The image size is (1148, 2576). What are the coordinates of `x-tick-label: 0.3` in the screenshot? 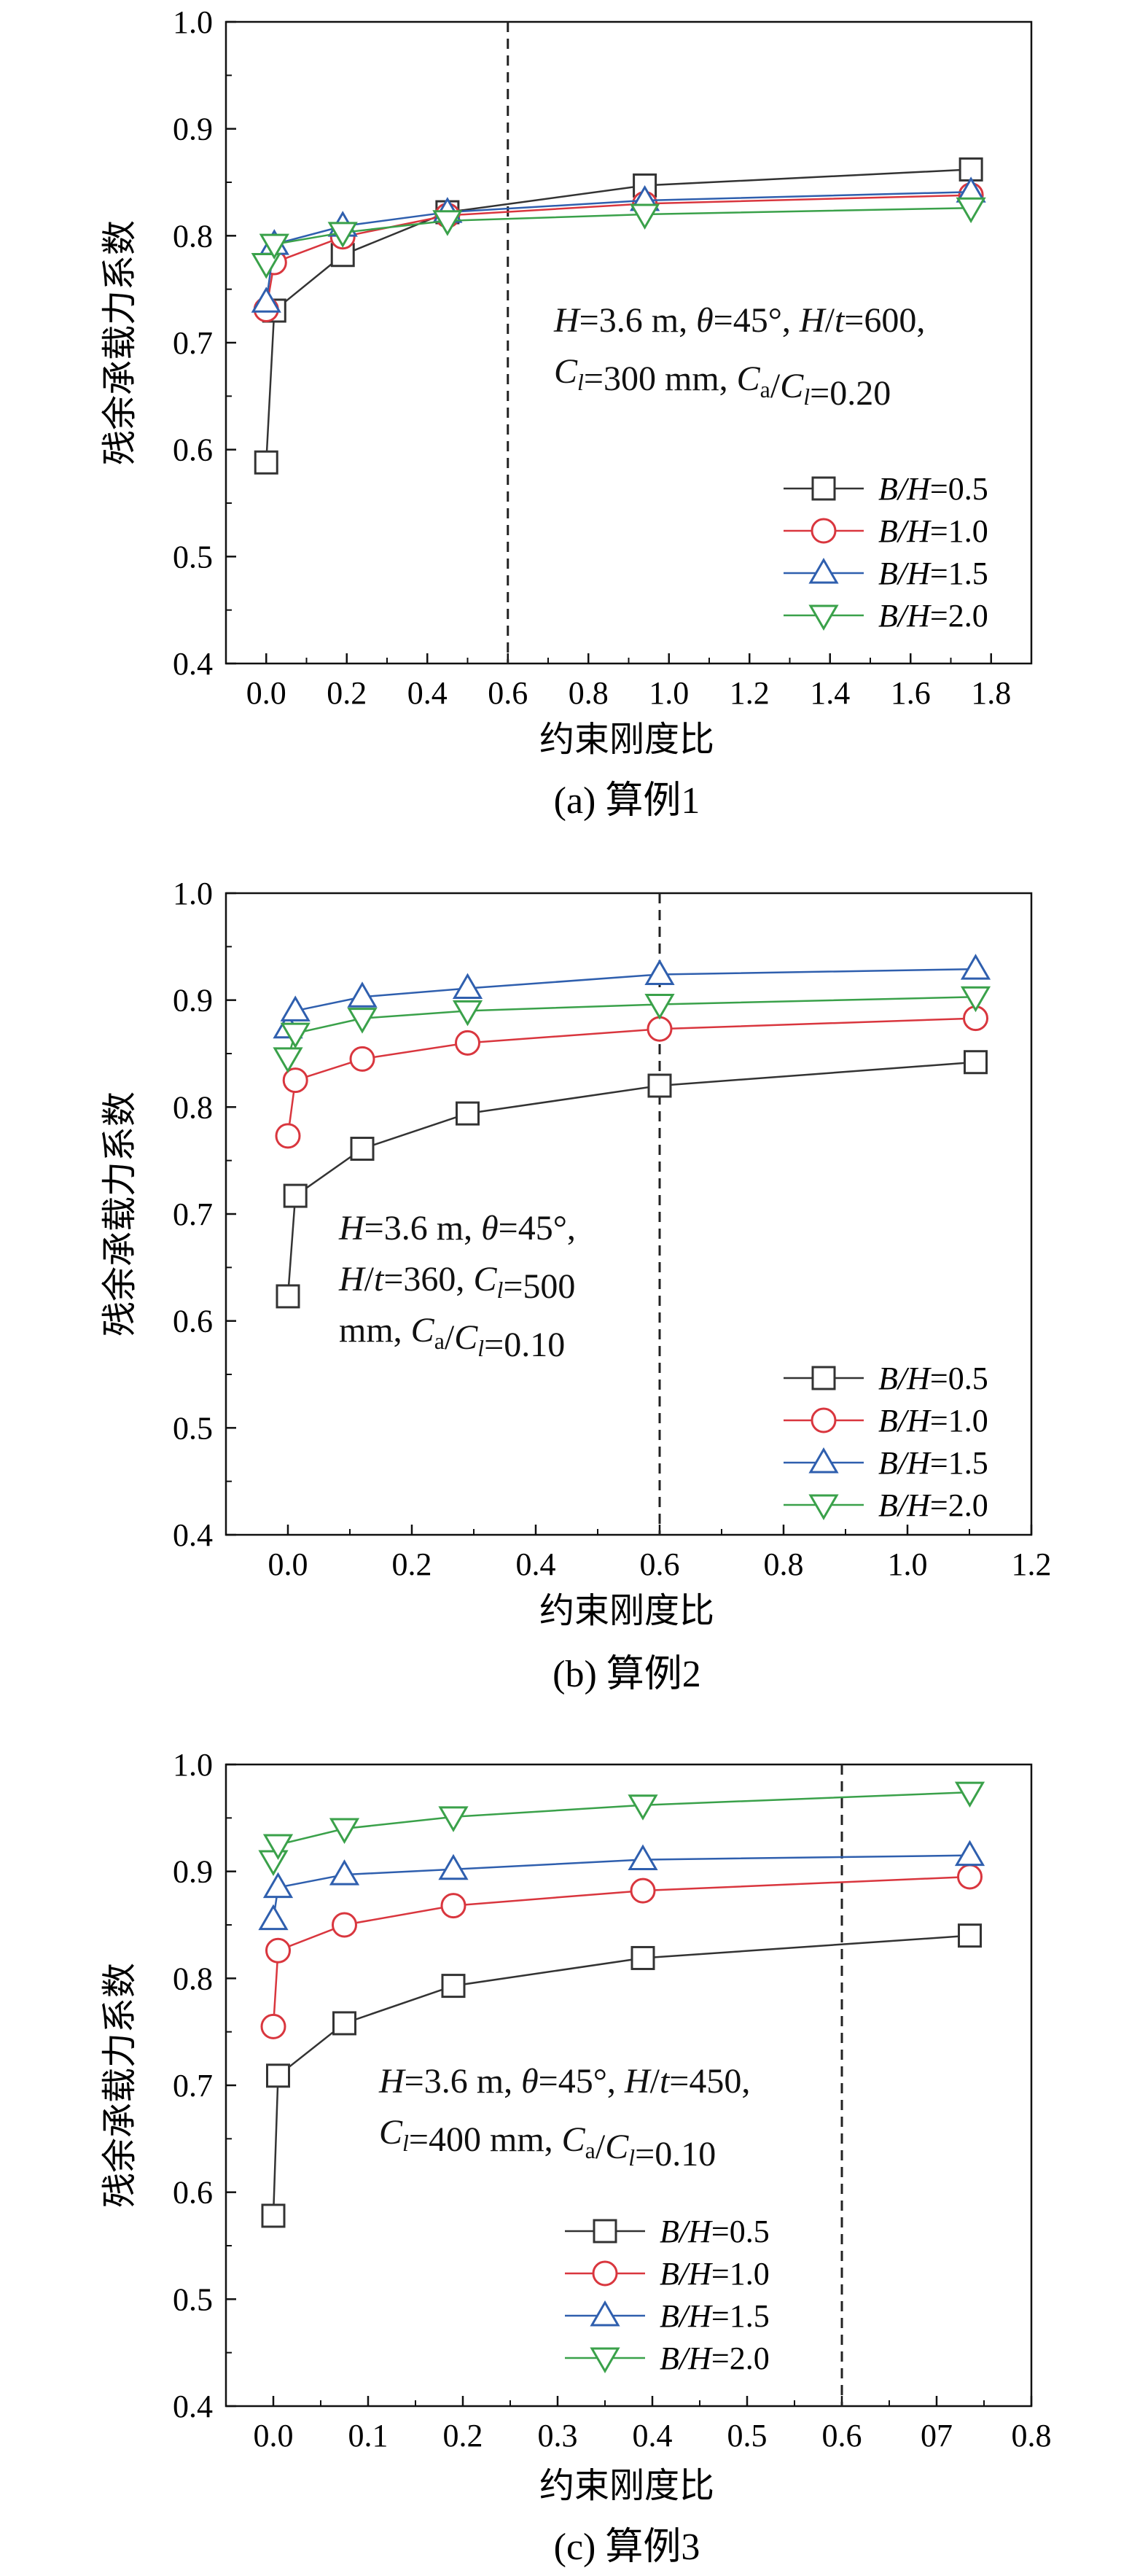 It's located at (558, 2436).